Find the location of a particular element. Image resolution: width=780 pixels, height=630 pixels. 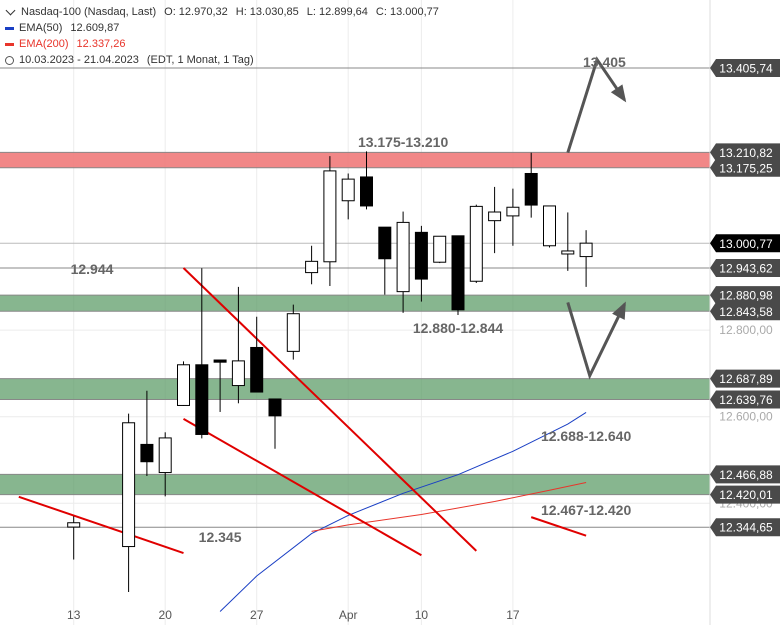

x-tick-label: 17 is located at coordinates (513, 615).